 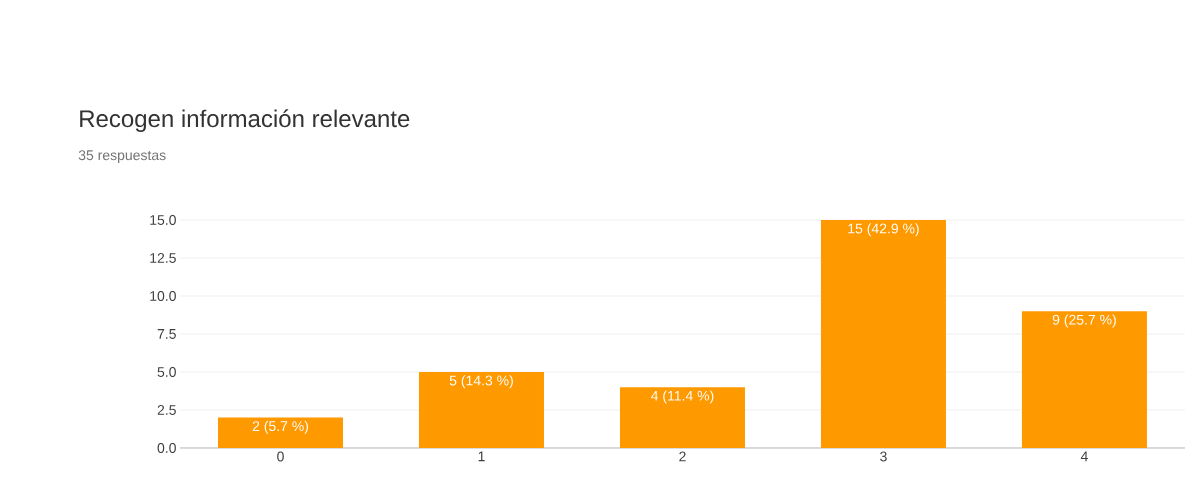 I want to click on data-label: 4 (11.4 %), so click(x=682, y=397).